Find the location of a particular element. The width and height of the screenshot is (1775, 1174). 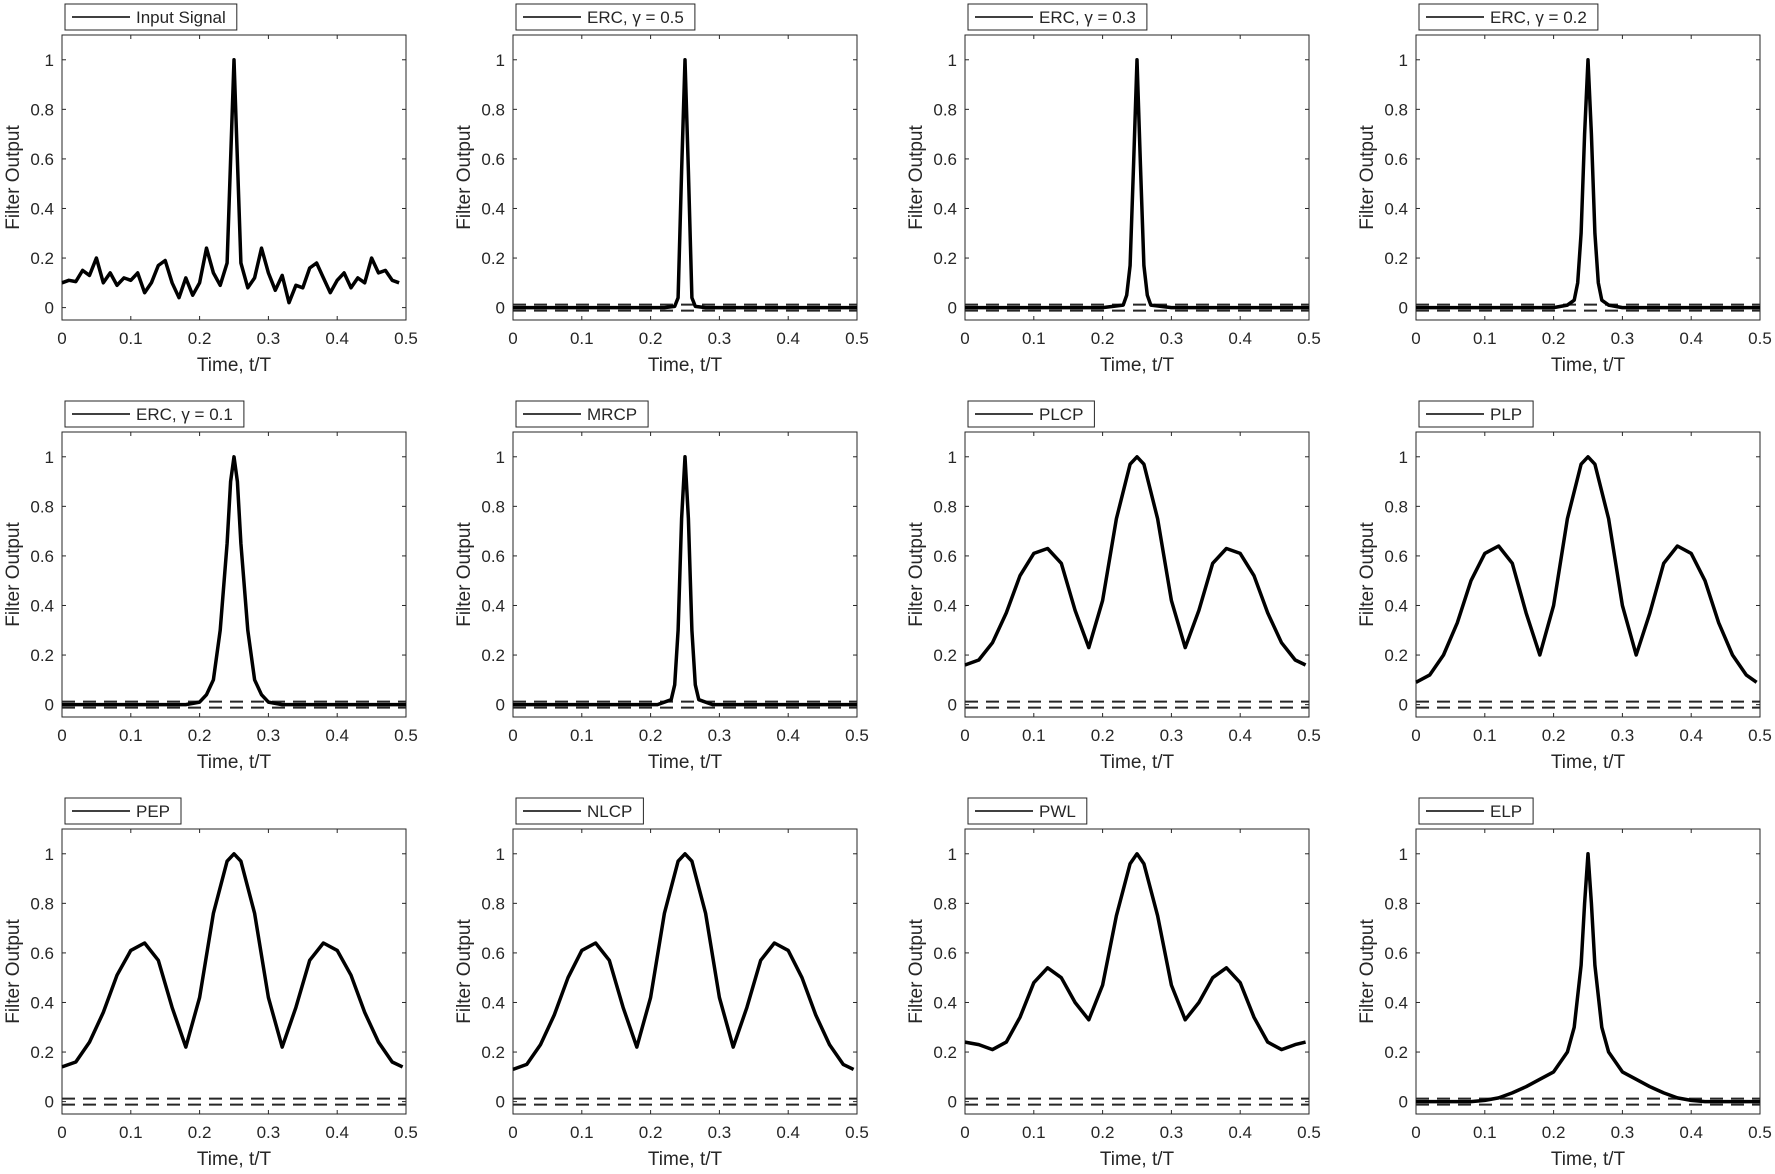

legend: Input Signal is located at coordinates (151, 17).